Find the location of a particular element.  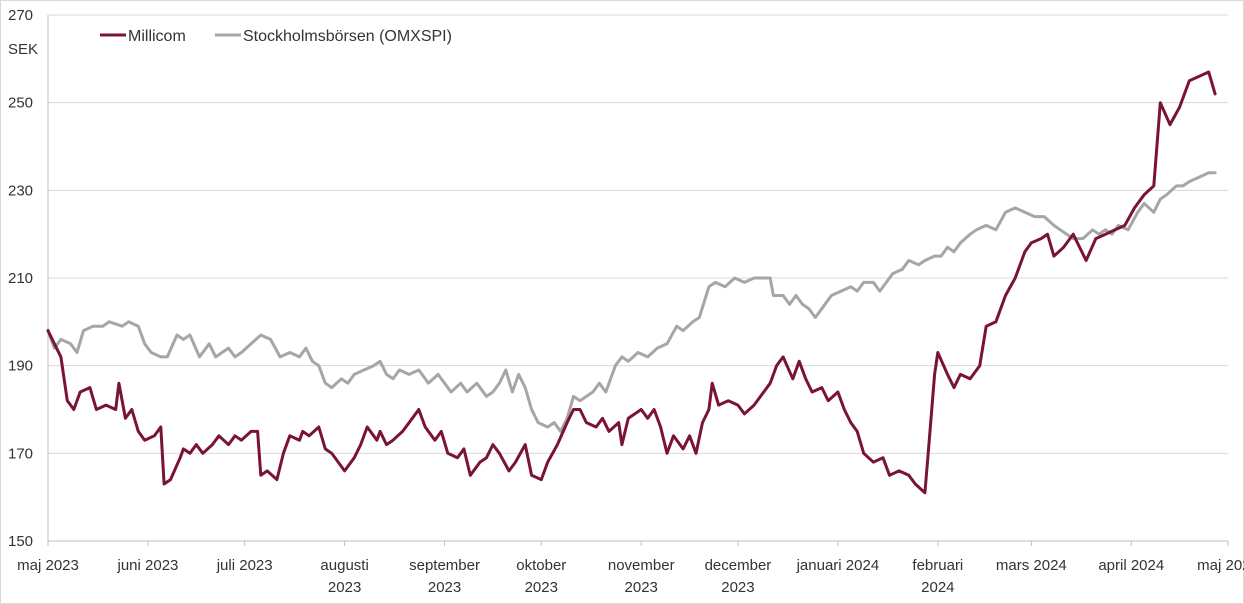

x-tick-label: november is located at coordinates (641, 565).